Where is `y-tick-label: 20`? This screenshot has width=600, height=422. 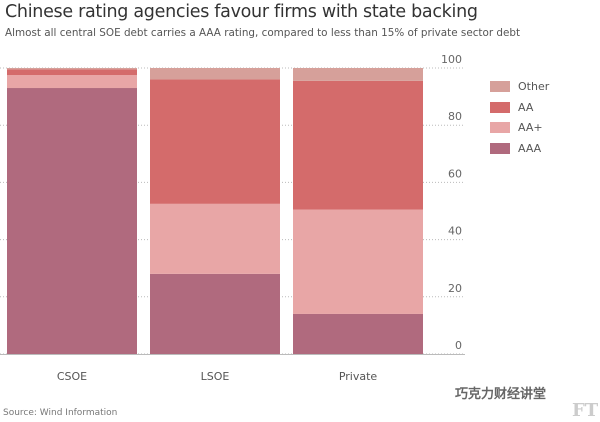 y-tick-label: 20 is located at coordinates (455, 288).